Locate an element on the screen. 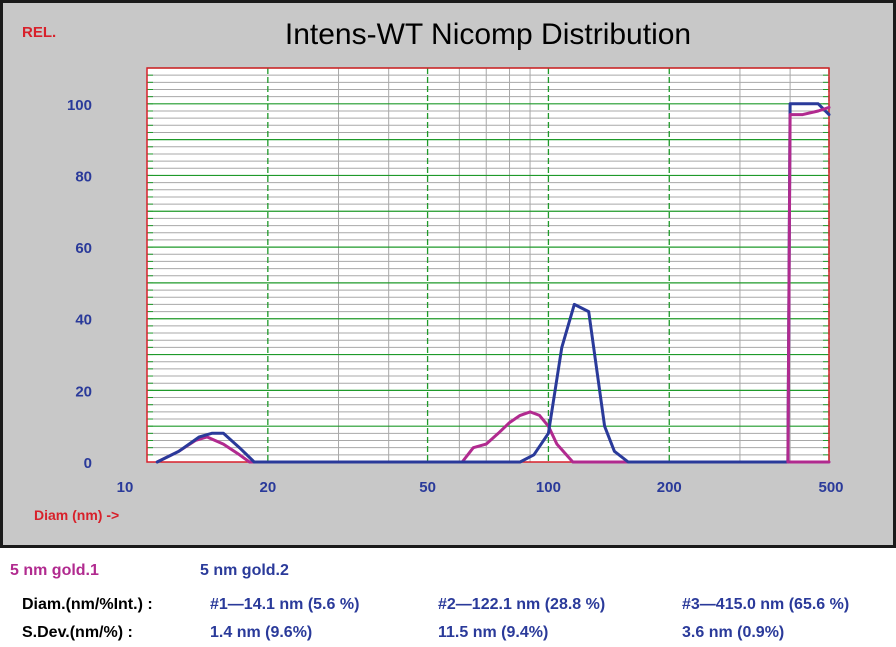 The width and height of the screenshot is (896, 647). chart-title: Intens-WT Nicomp Distribution is located at coordinates (488, 34).